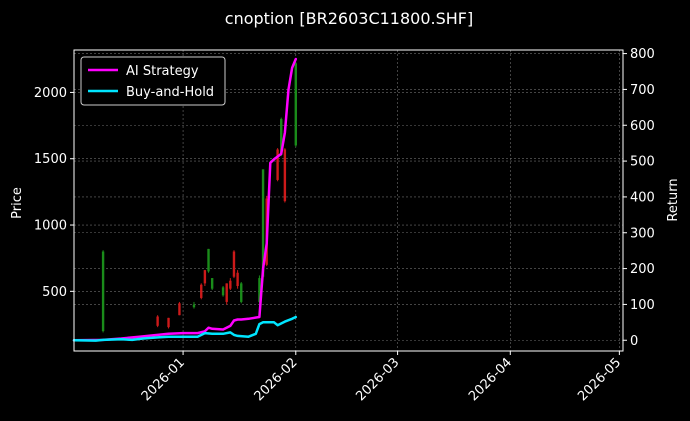  Describe the element at coordinates (17, 203) in the screenshot. I see `y-axis-left-title: Price` at that location.